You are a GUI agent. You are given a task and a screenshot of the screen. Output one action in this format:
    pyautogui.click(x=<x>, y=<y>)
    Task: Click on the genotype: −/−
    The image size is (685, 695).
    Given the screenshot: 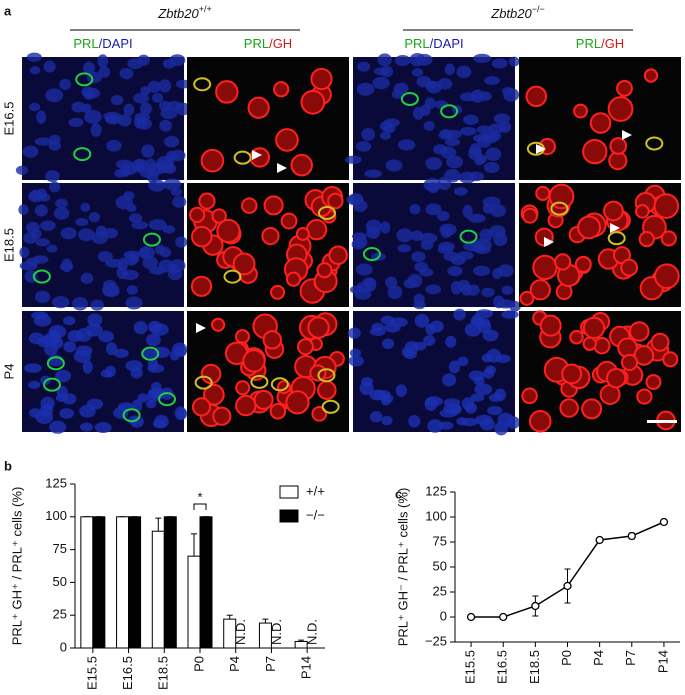 What is the action you would take?
    pyautogui.click(x=538, y=9)
    